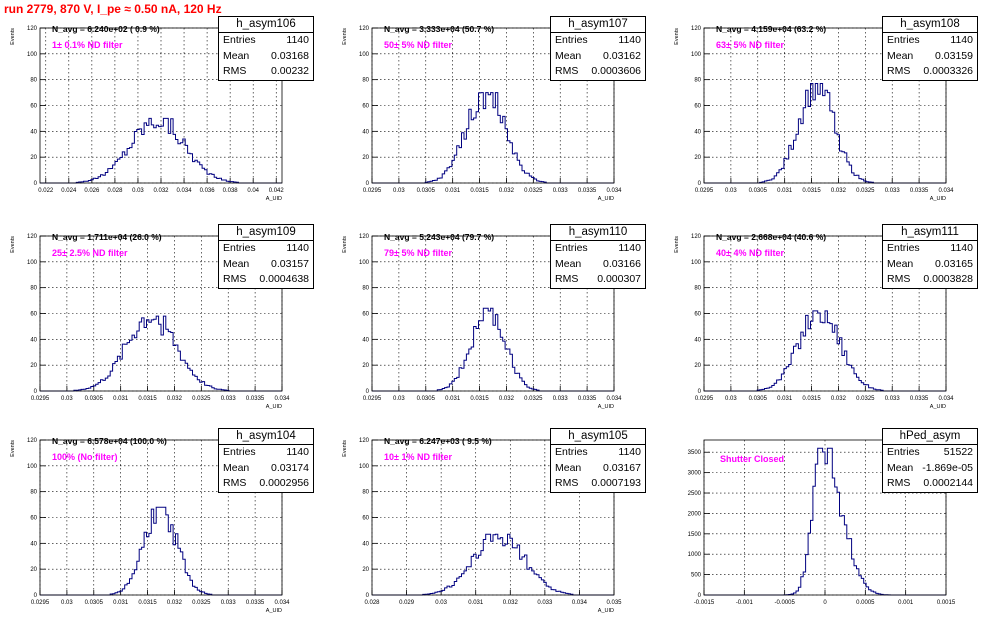  What do you see at coordinates (750, 45) in the screenshot?
I see `filter-label: 63± 5% ND filter` at bounding box center [750, 45].